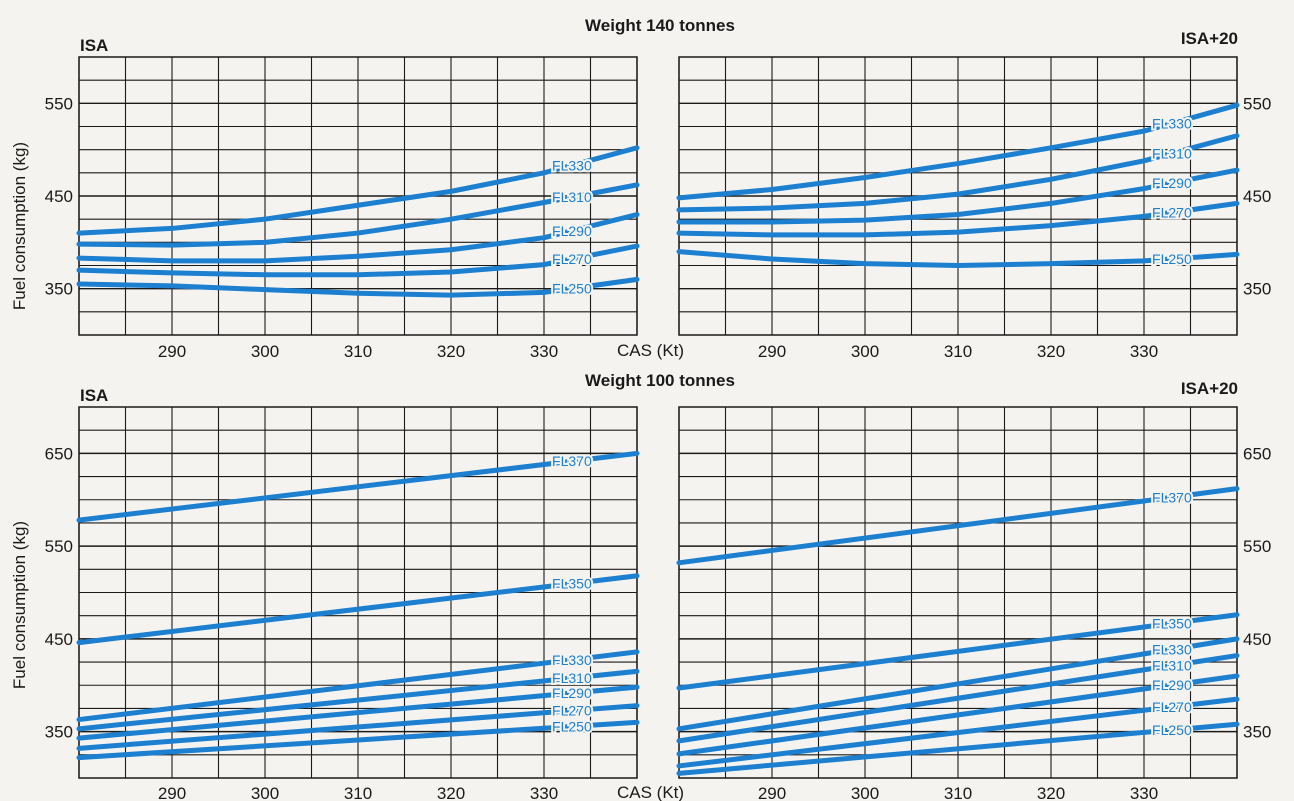  What do you see at coordinates (19, 226) in the screenshot?
I see `y-axis-label-top: Fuel consumption (kg)` at bounding box center [19, 226].